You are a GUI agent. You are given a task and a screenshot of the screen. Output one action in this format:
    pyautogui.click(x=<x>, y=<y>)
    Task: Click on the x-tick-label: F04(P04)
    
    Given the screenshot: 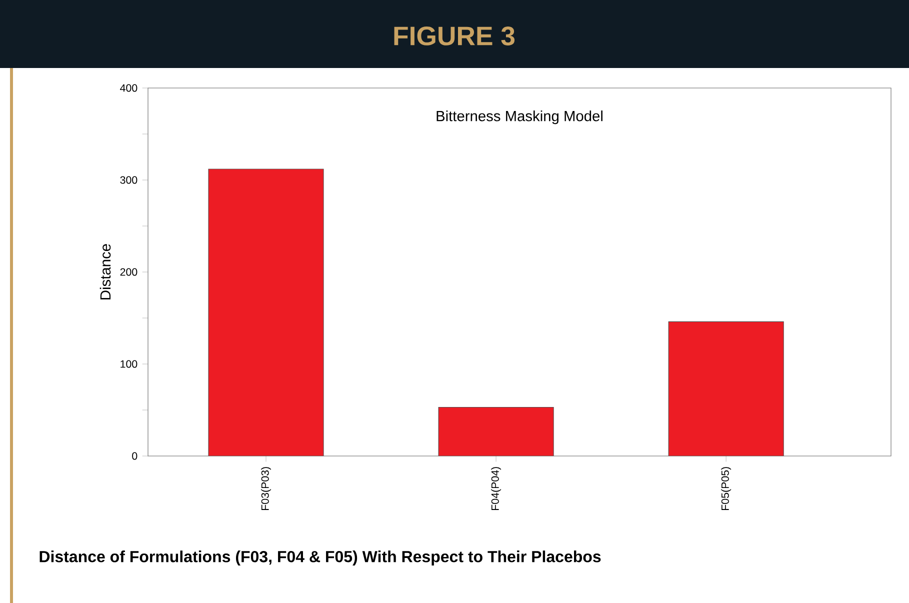 What is the action you would take?
    pyautogui.click(x=496, y=488)
    